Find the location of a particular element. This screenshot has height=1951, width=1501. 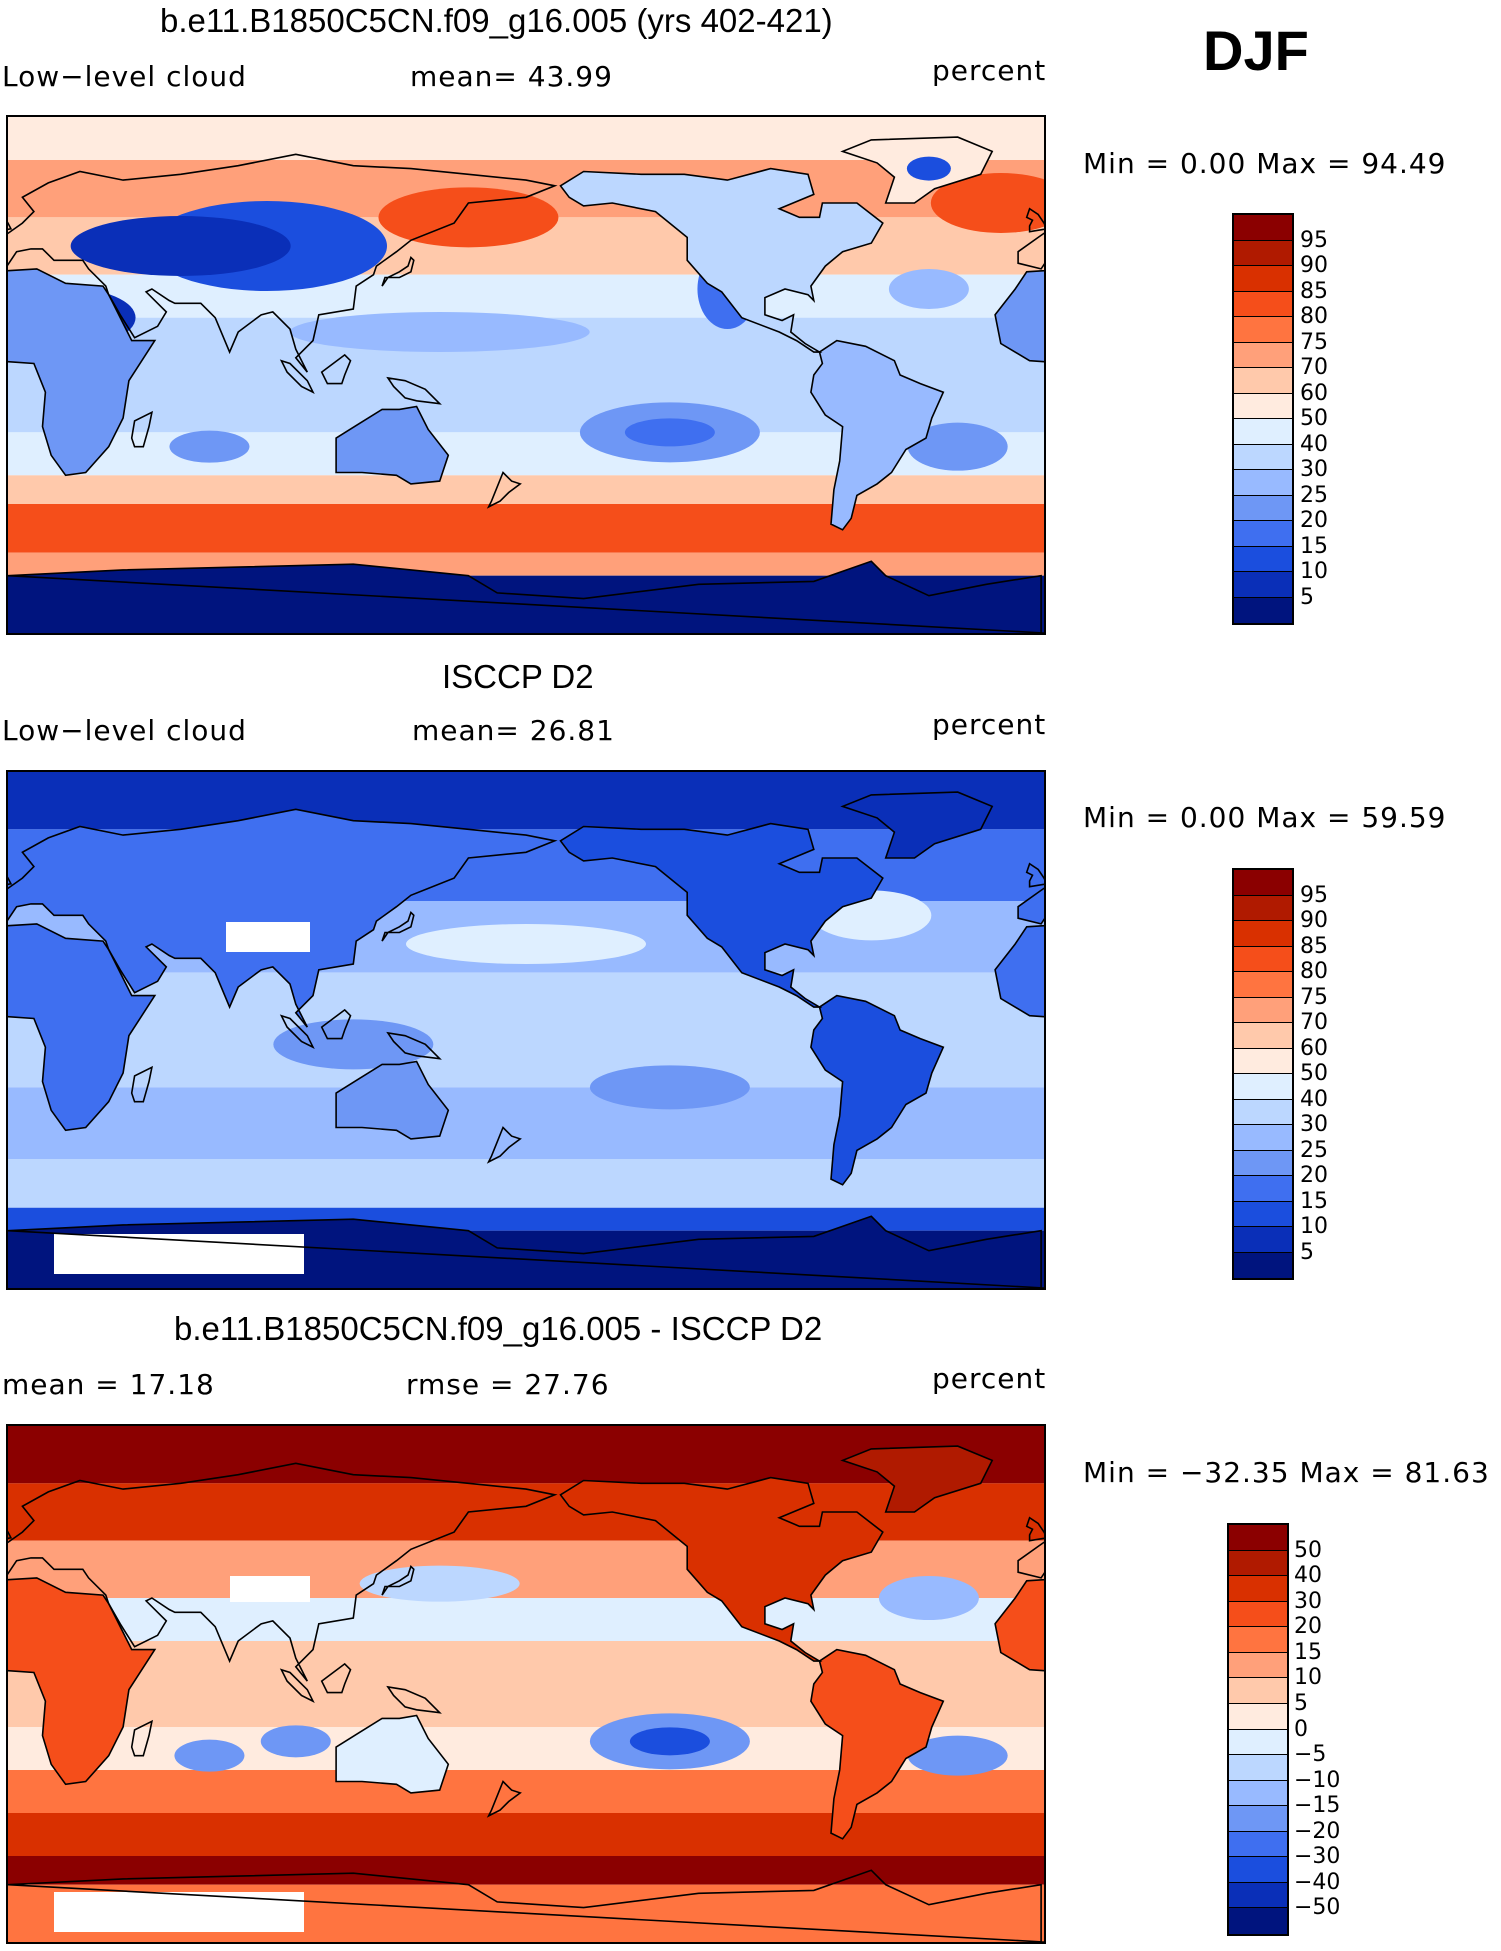

panel1-left-label: Low−level cloud is located at coordinates (124, 76).